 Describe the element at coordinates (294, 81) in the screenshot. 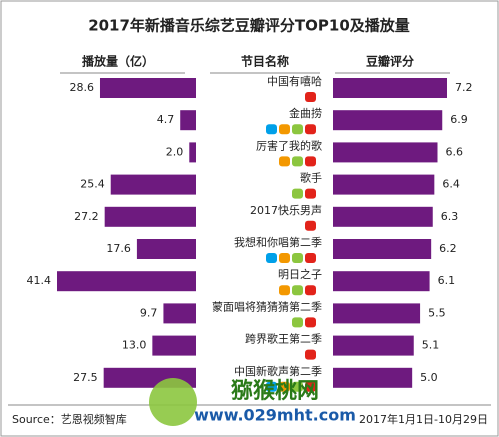

I see `category-label: 中国有嘻哈` at that location.